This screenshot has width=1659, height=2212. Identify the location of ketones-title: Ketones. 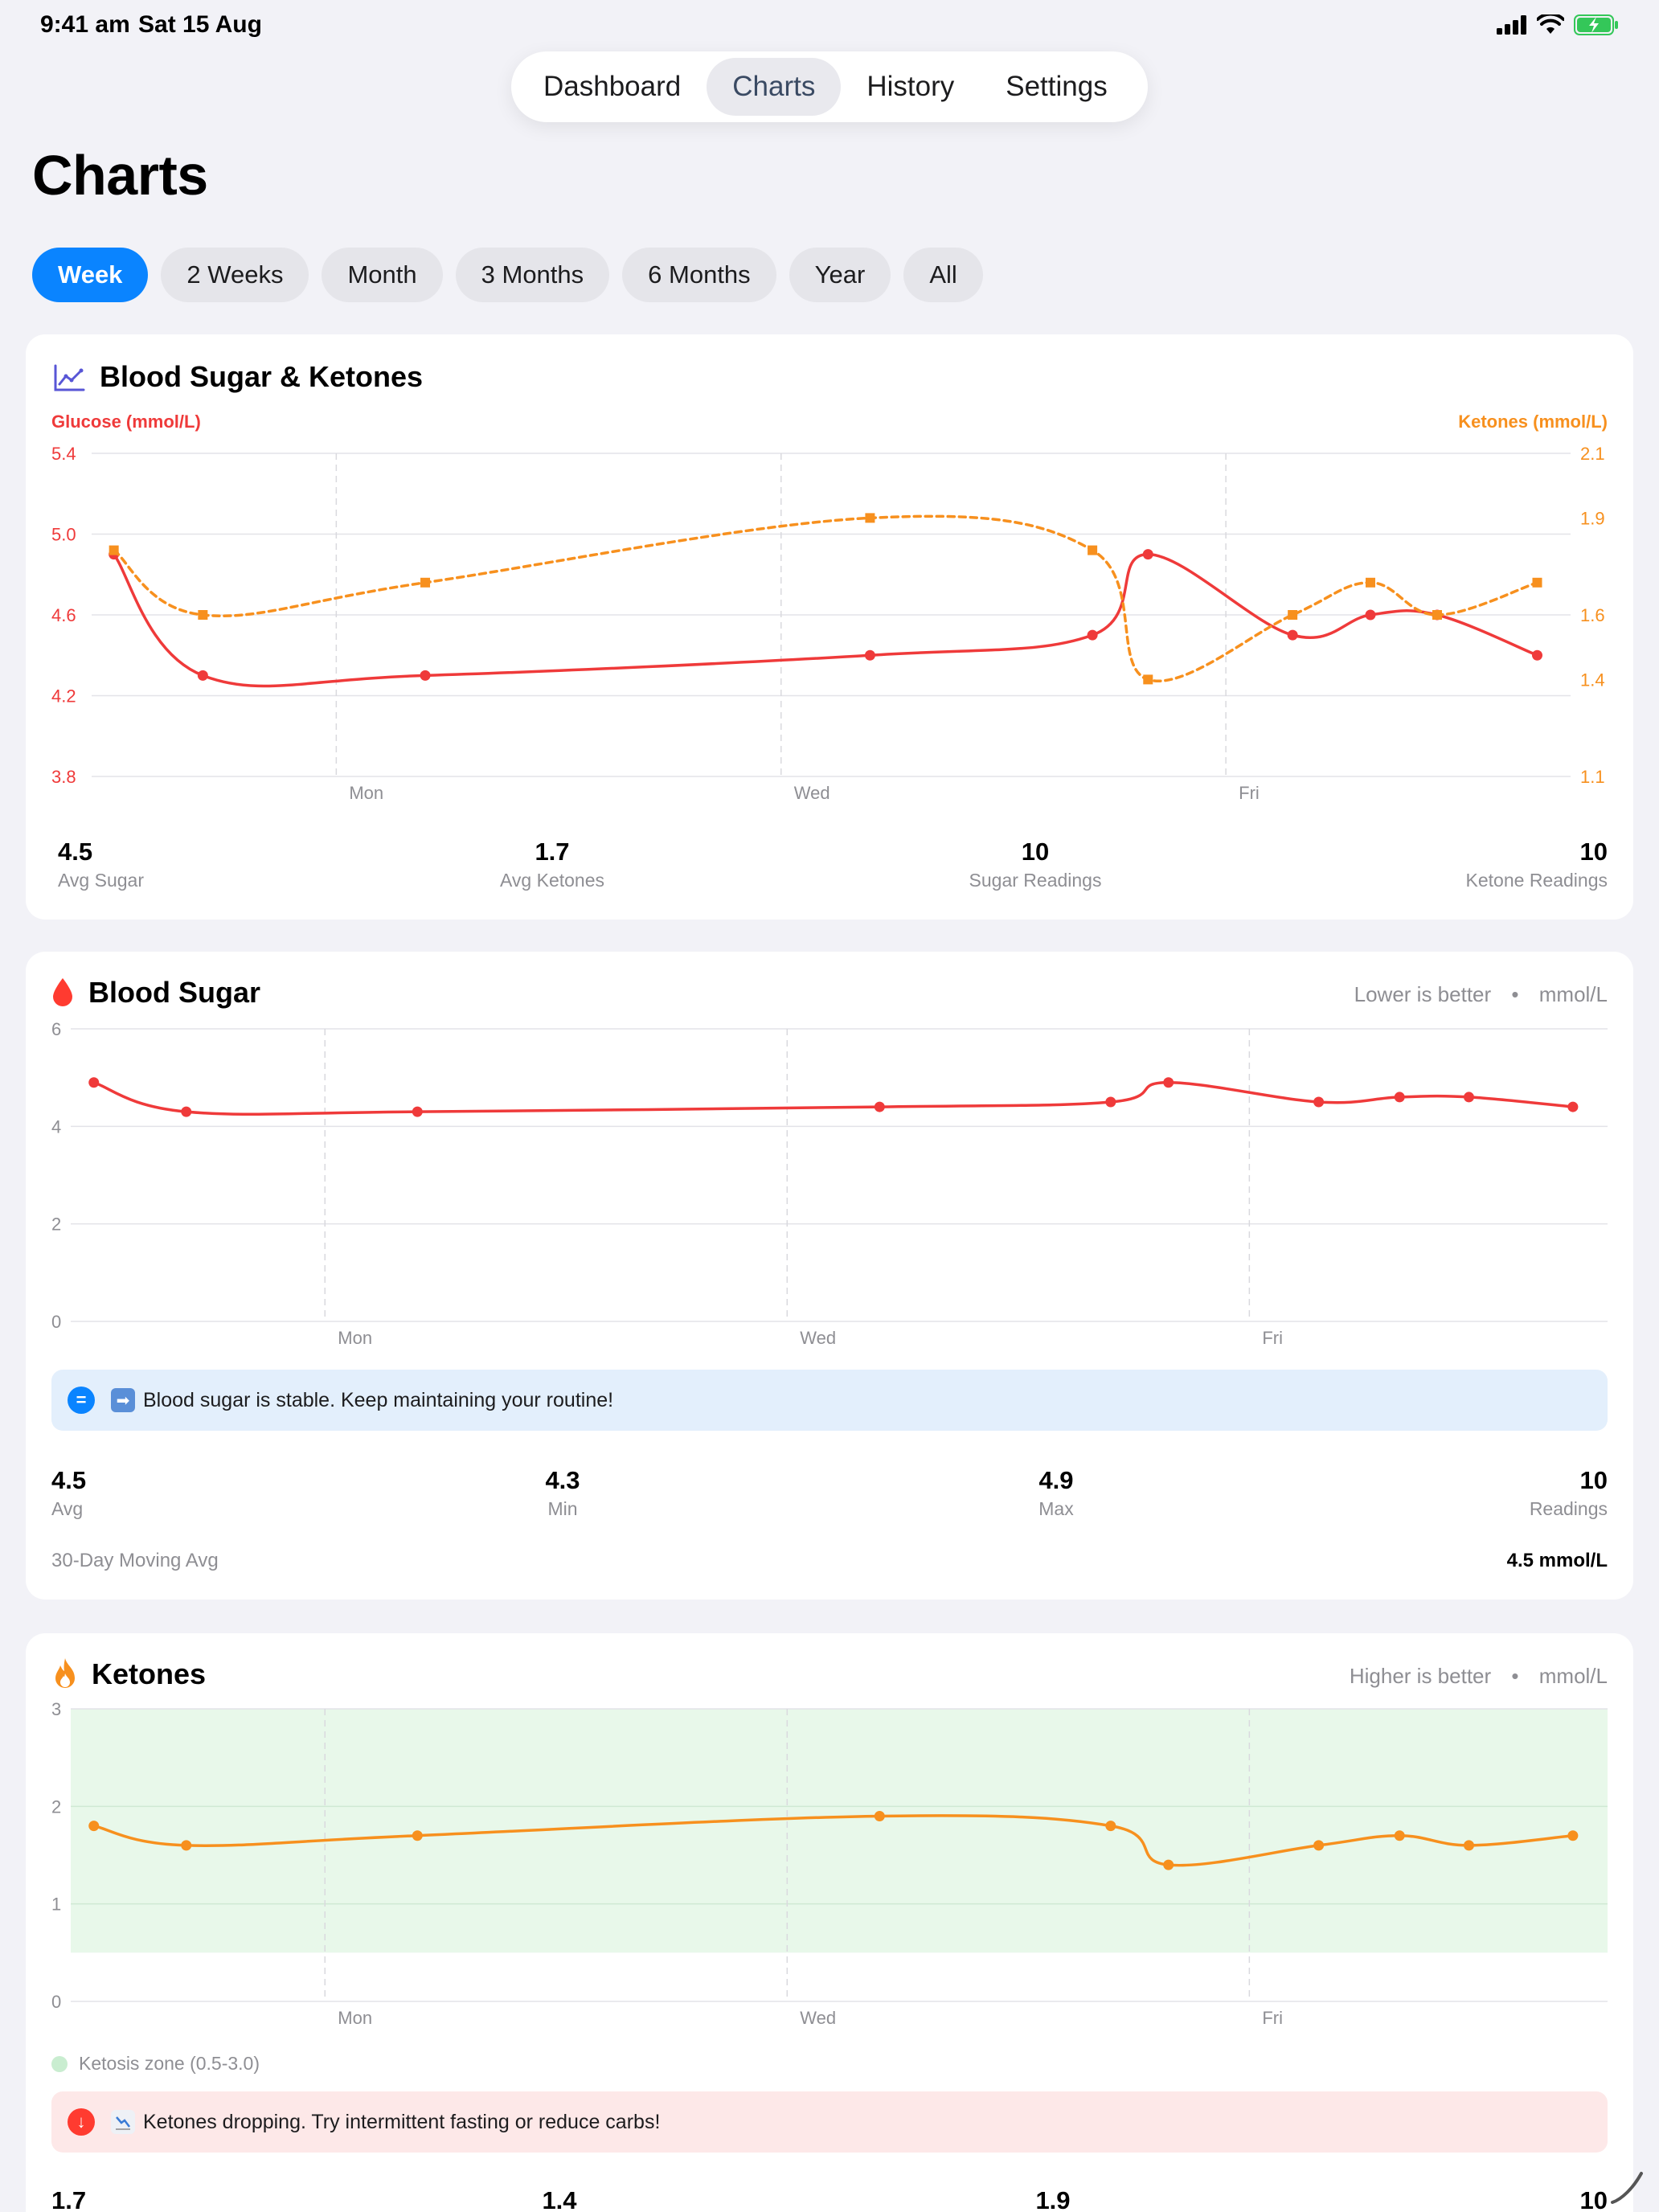
(149, 1673).